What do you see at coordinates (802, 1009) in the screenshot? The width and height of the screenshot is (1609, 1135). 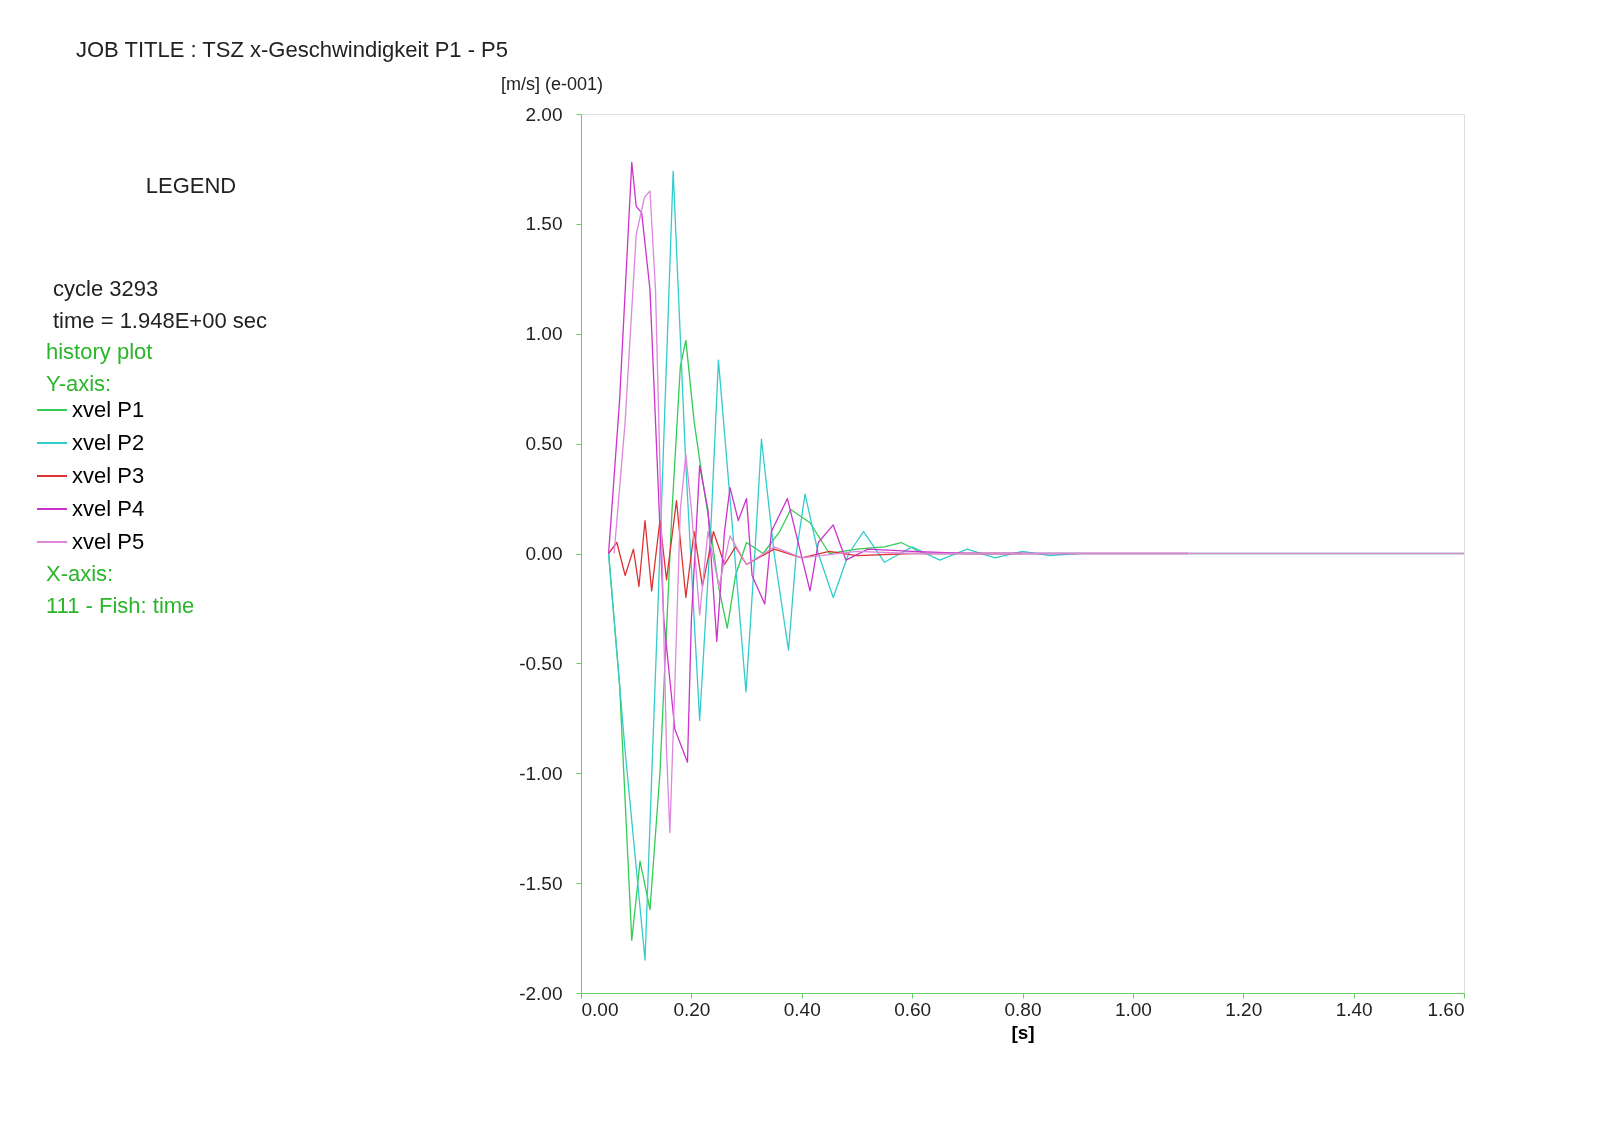 I see `x-tick-label: 0.40` at bounding box center [802, 1009].